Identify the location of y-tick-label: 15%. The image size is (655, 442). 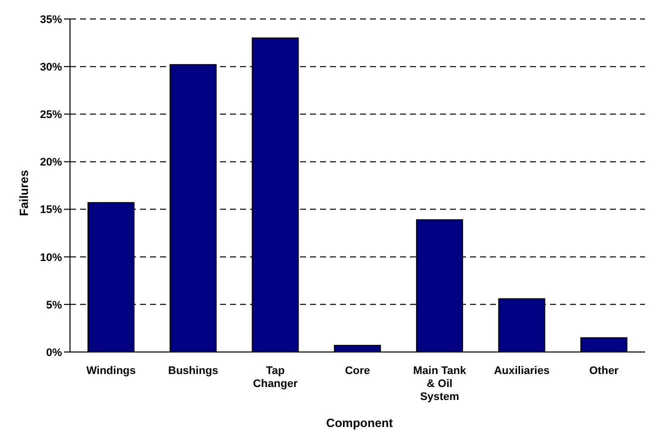
(51, 210).